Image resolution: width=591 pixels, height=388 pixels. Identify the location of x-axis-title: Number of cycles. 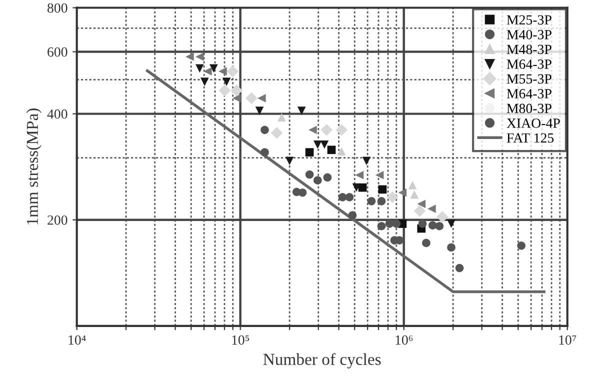
(322, 360).